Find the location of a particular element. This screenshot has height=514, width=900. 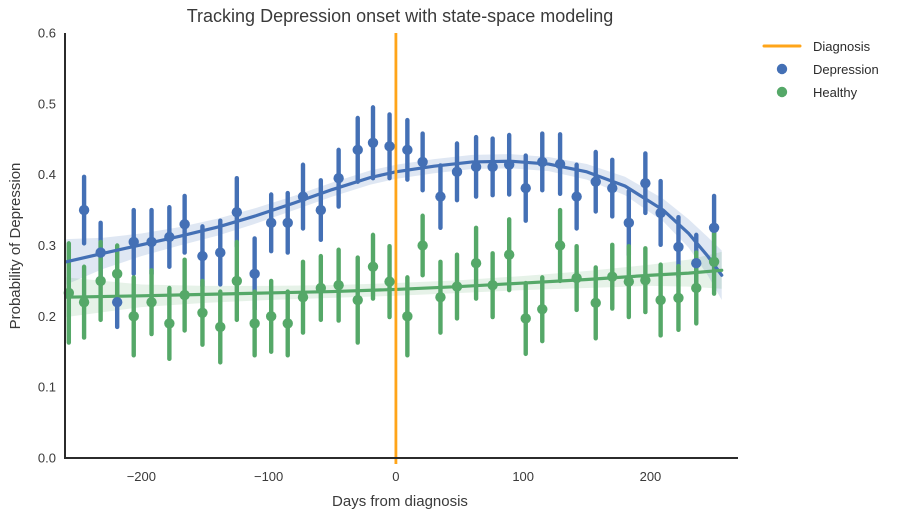

legend-healthy-label: Healthy is located at coordinates (835, 92).